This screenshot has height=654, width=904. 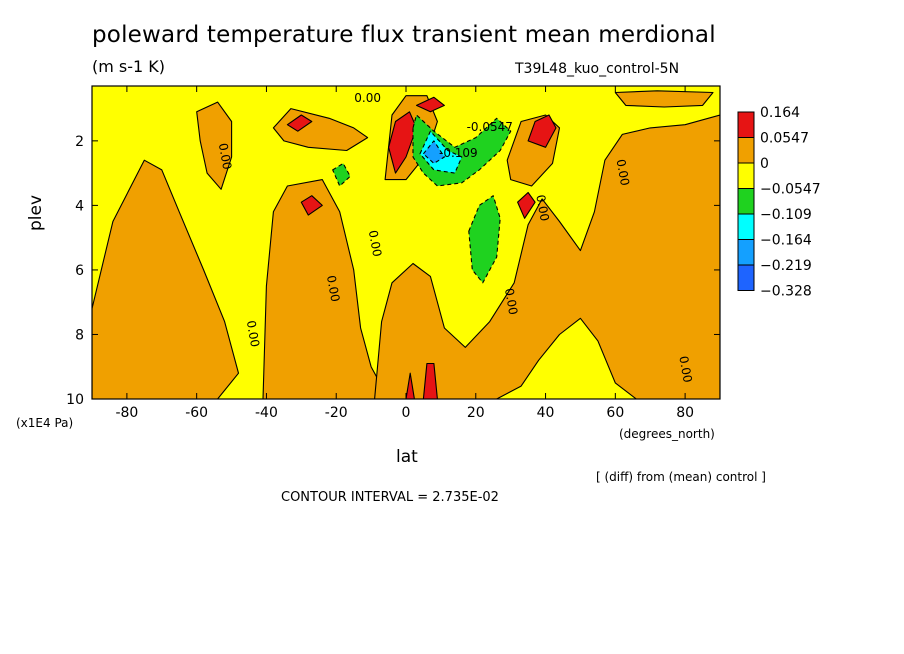 I want to click on y-tick-label: 8, so click(x=79, y=335).